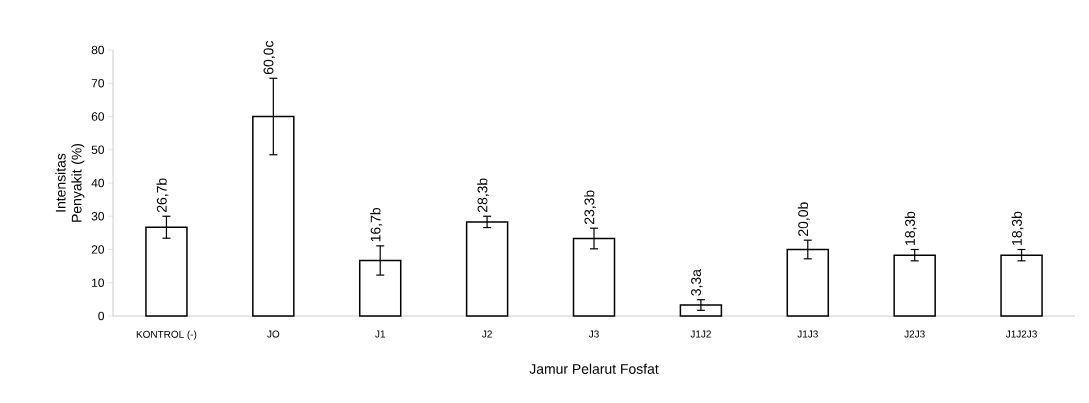 The width and height of the screenshot is (1089, 403). Describe the element at coordinates (101, 316) in the screenshot. I see `y-tick-label: 0` at that location.